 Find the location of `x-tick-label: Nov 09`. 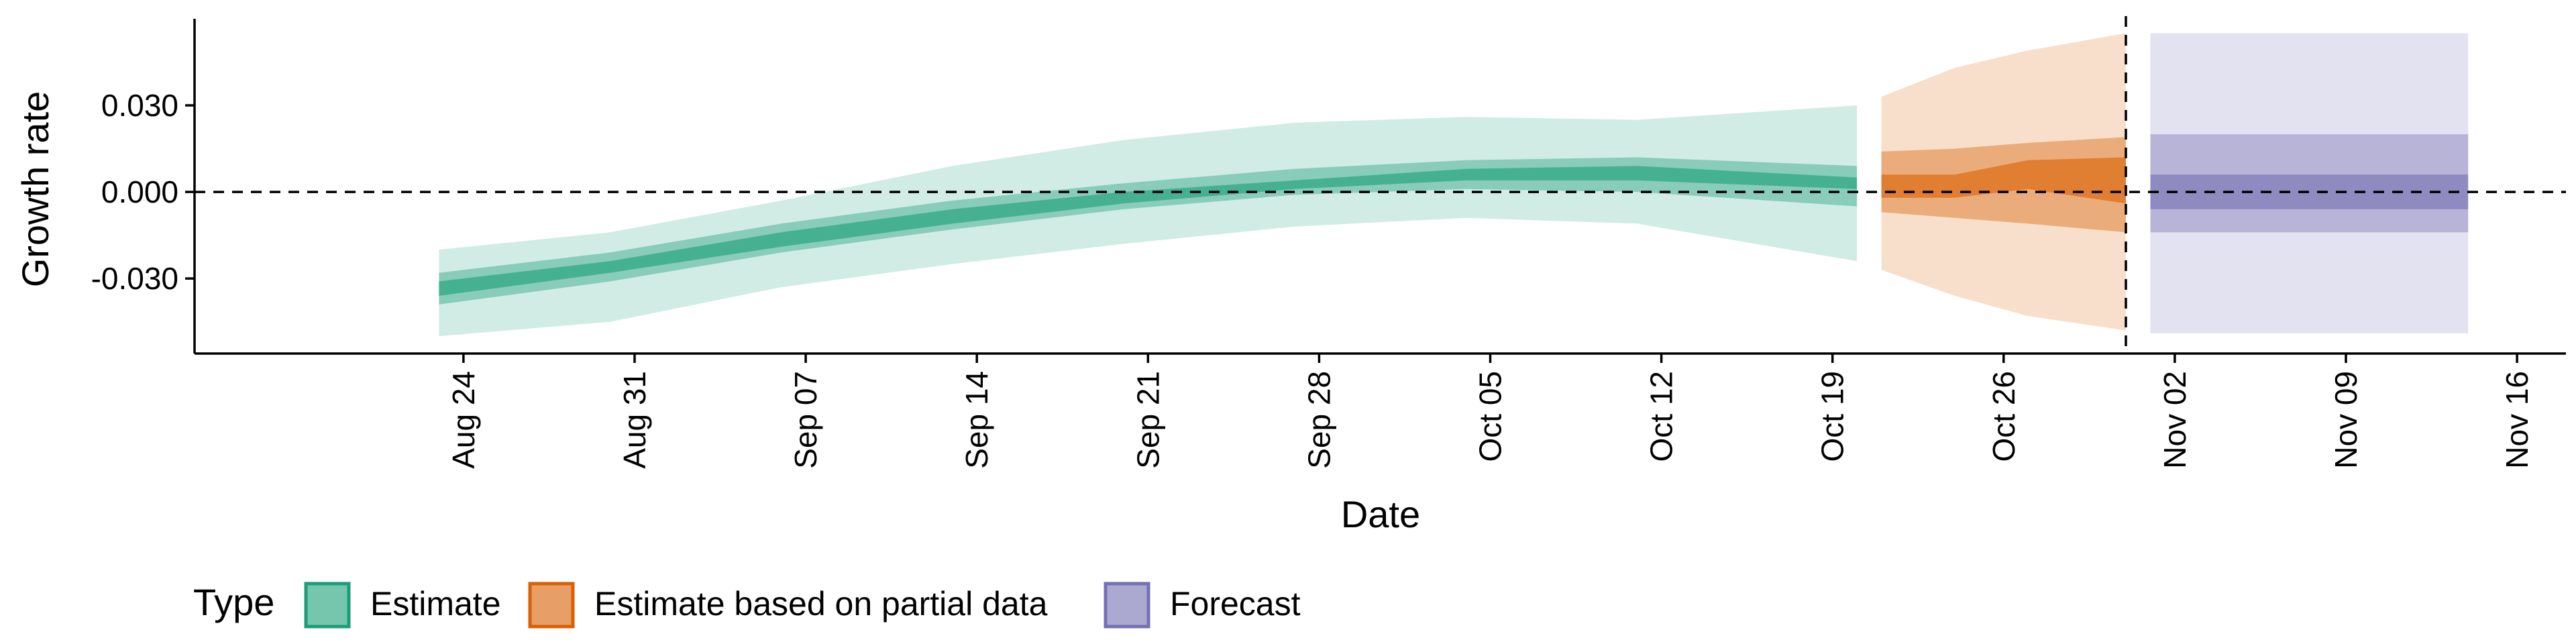

x-tick-label: Nov 09 is located at coordinates (2345, 420).